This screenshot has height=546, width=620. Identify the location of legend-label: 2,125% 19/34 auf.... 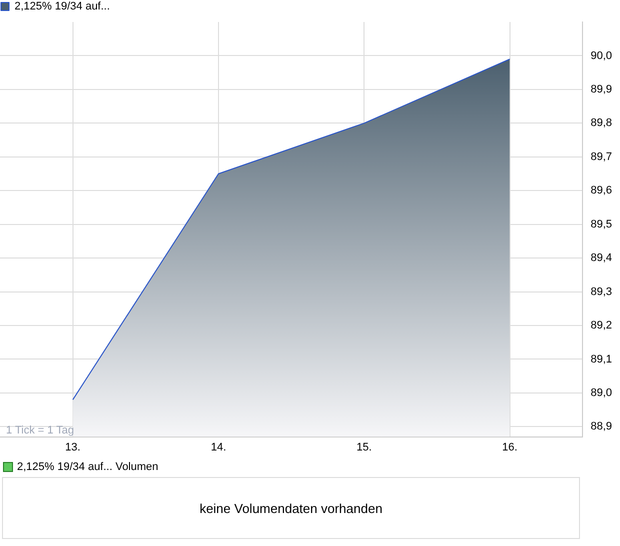
(62, 6).